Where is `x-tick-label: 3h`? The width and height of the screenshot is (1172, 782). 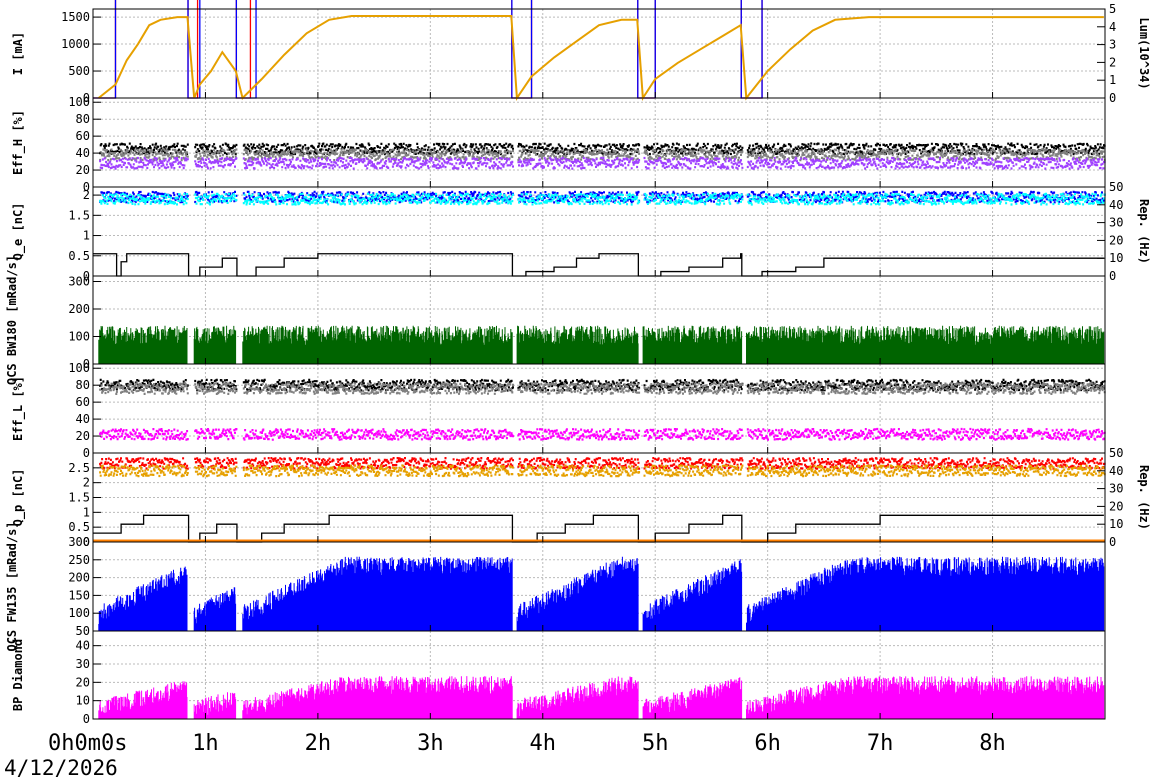
x-tick-label: 3h is located at coordinates (430, 743).